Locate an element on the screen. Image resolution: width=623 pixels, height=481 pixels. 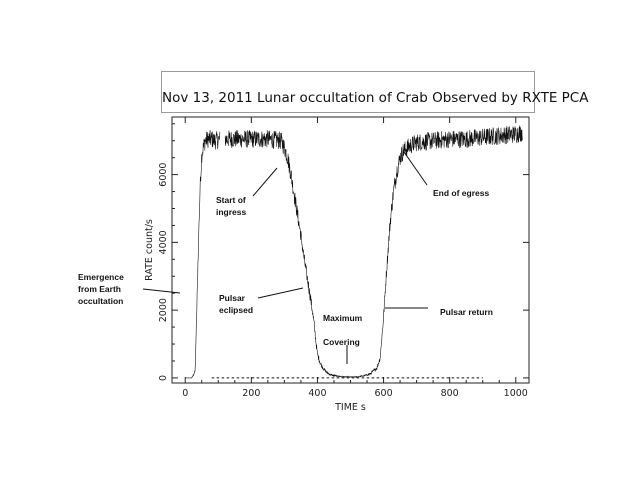
y-axis-label: RATE count/s is located at coordinates (149, 250).